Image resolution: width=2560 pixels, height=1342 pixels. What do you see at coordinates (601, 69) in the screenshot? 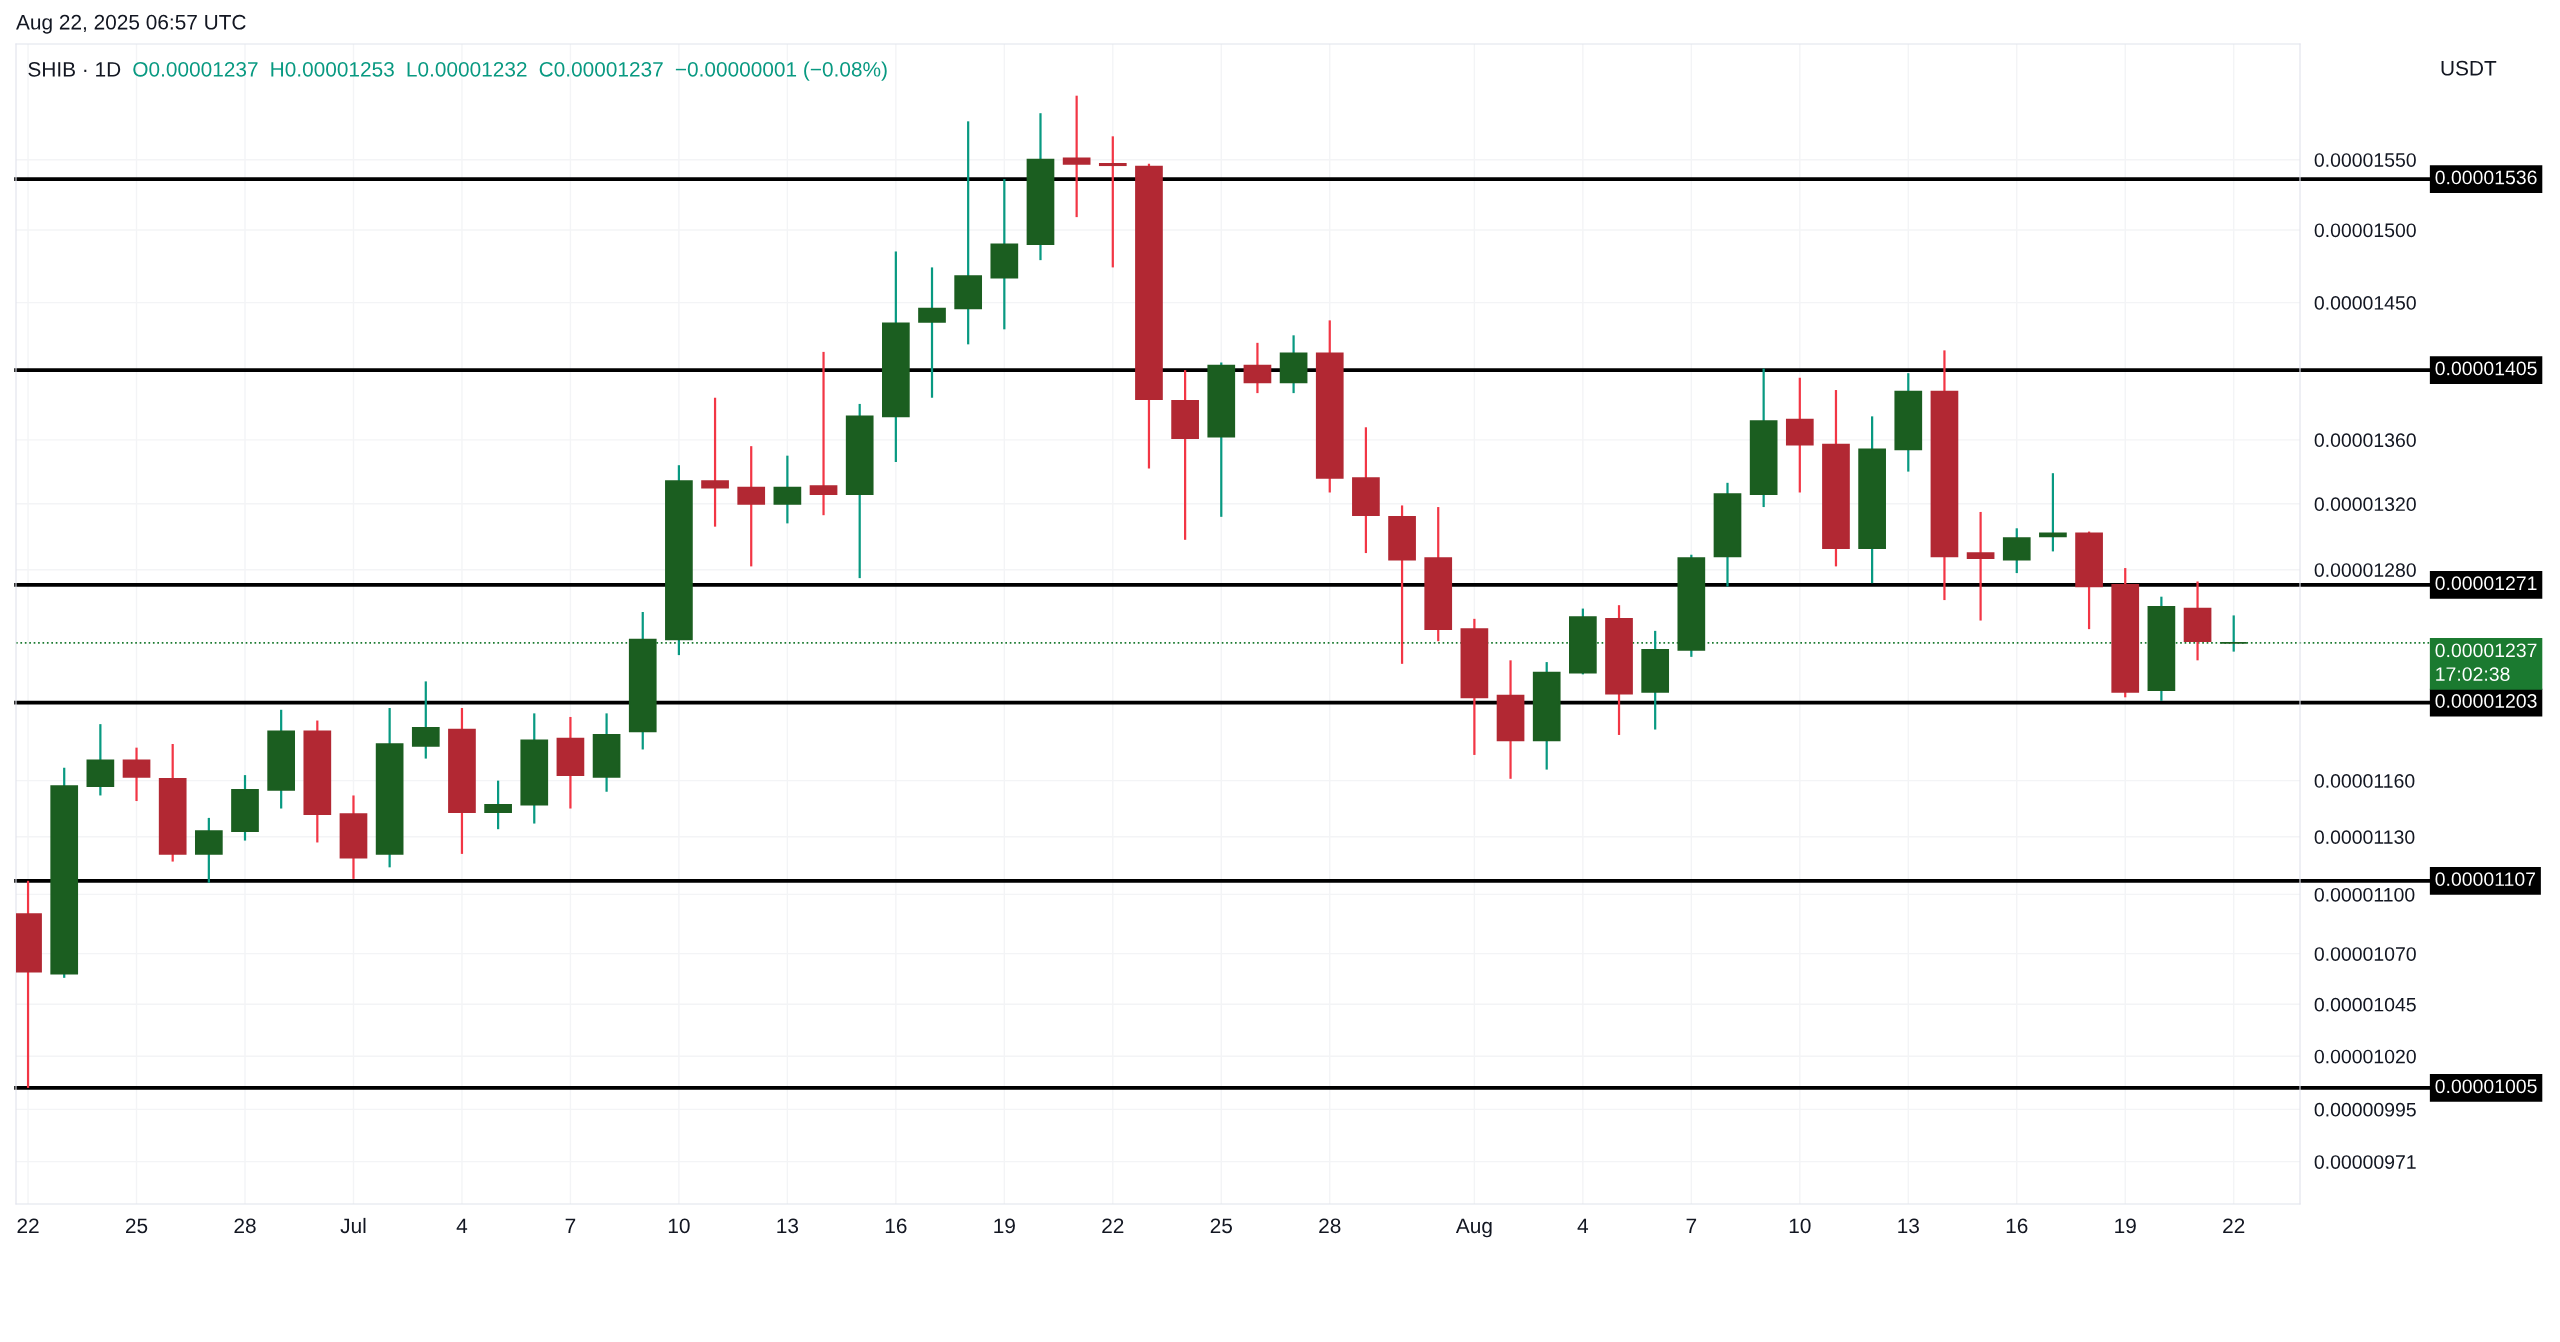
I see `annotation: C0.00001237` at bounding box center [601, 69].